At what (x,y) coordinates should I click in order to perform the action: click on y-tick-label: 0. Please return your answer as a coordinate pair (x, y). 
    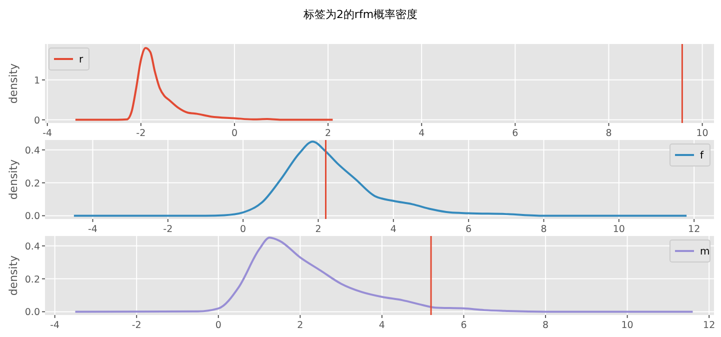
    Looking at the image, I should click on (37, 120).